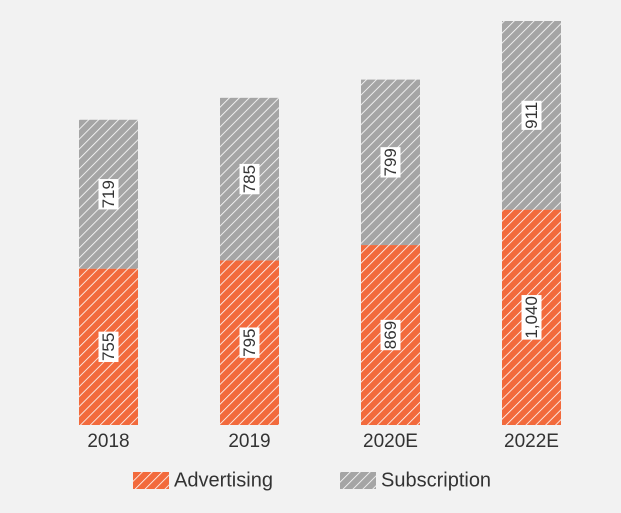 Image resolution: width=621 pixels, height=513 pixels. Describe the element at coordinates (223, 480) in the screenshot. I see `legend-label: Advertising` at that location.